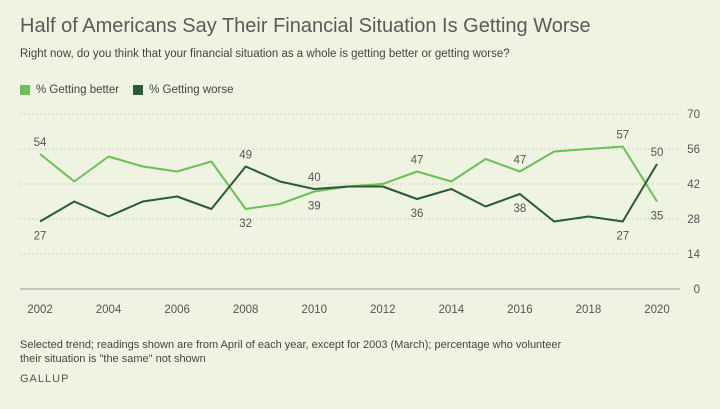  What do you see at coordinates (693, 150) in the screenshot?
I see `y-tick-label: 56` at bounding box center [693, 150].